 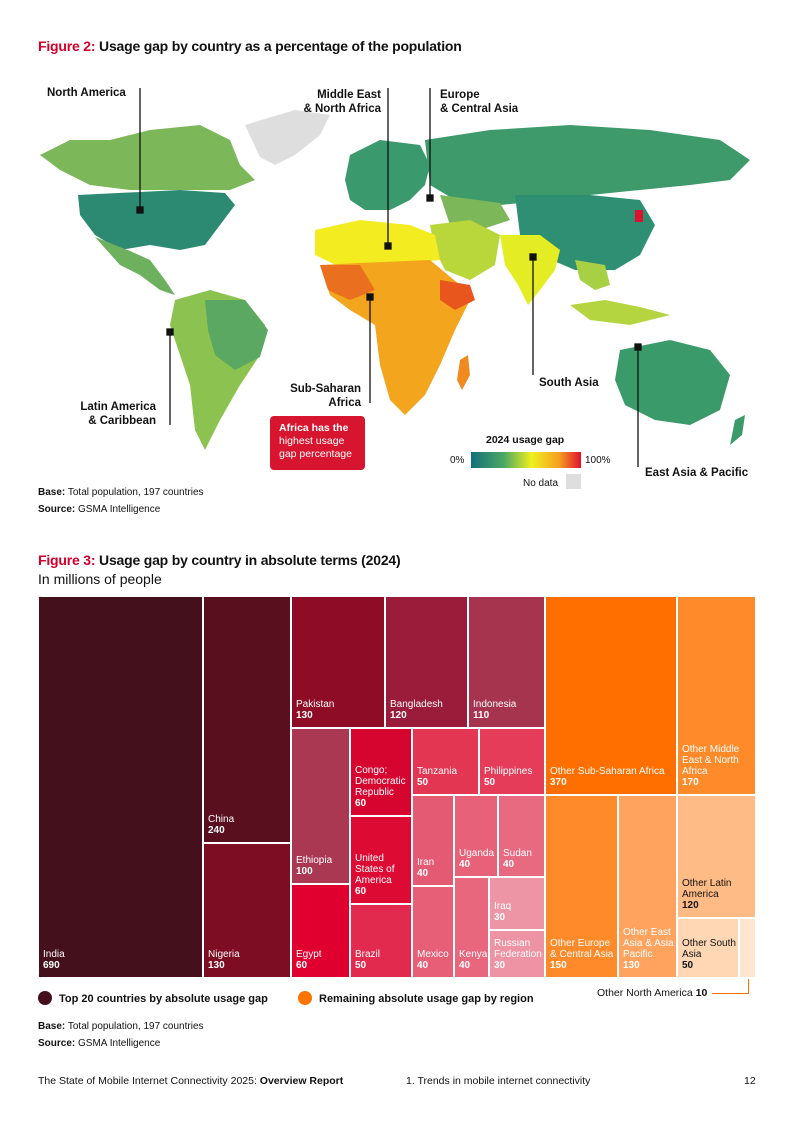 What do you see at coordinates (156, 220) in the screenshot?
I see `usa-shape` at bounding box center [156, 220].